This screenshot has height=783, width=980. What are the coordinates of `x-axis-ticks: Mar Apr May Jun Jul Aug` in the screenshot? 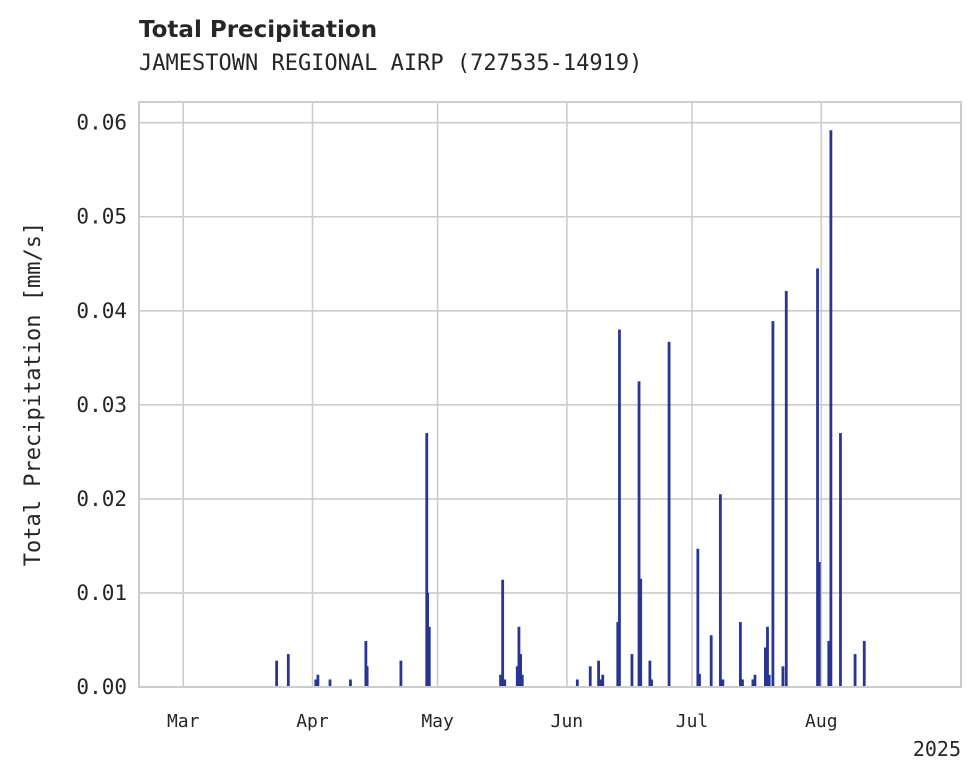 It's located at (502, 721).